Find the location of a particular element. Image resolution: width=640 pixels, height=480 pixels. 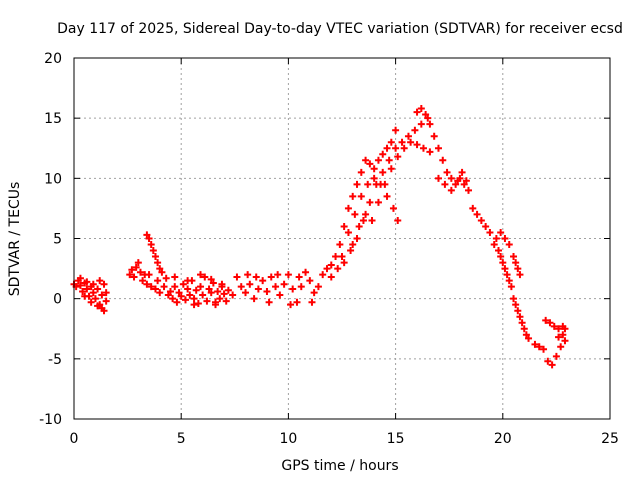

y-tick-label: 20 is located at coordinates (53, 59).